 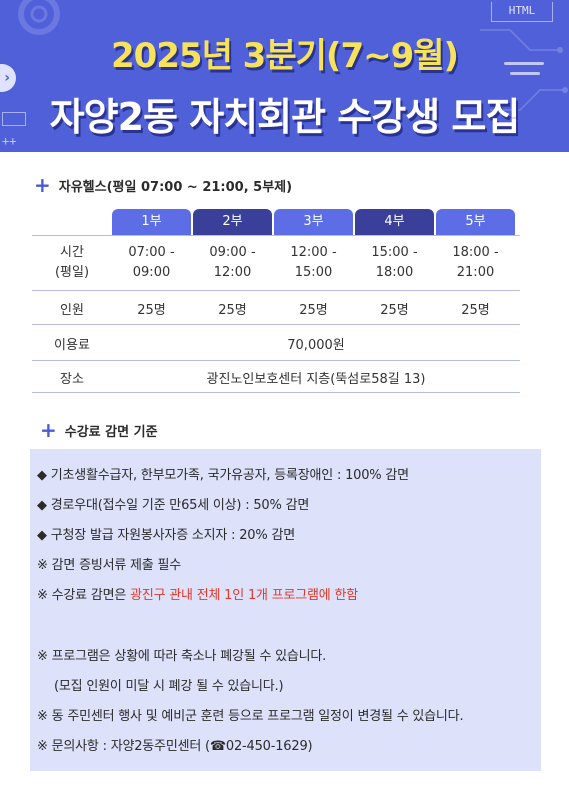 I want to click on people-cell-2: 25명, so click(x=232, y=310).